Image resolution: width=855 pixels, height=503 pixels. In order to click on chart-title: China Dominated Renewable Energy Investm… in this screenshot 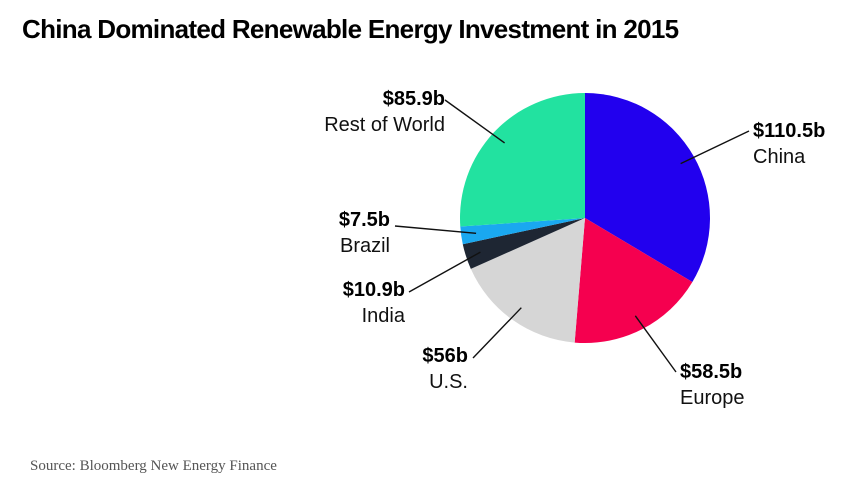, I will do `click(350, 29)`.